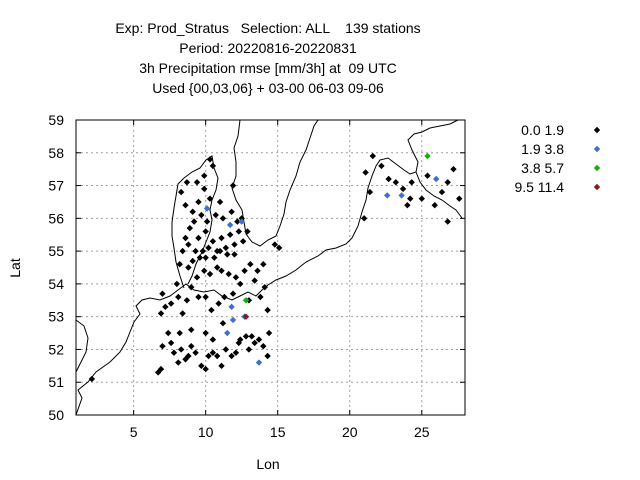 Image resolution: width=640 pixels, height=480 pixels. What do you see at coordinates (56, 415) in the screenshot?
I see `y-tick-label: 50` at bounding box center [56, 415].